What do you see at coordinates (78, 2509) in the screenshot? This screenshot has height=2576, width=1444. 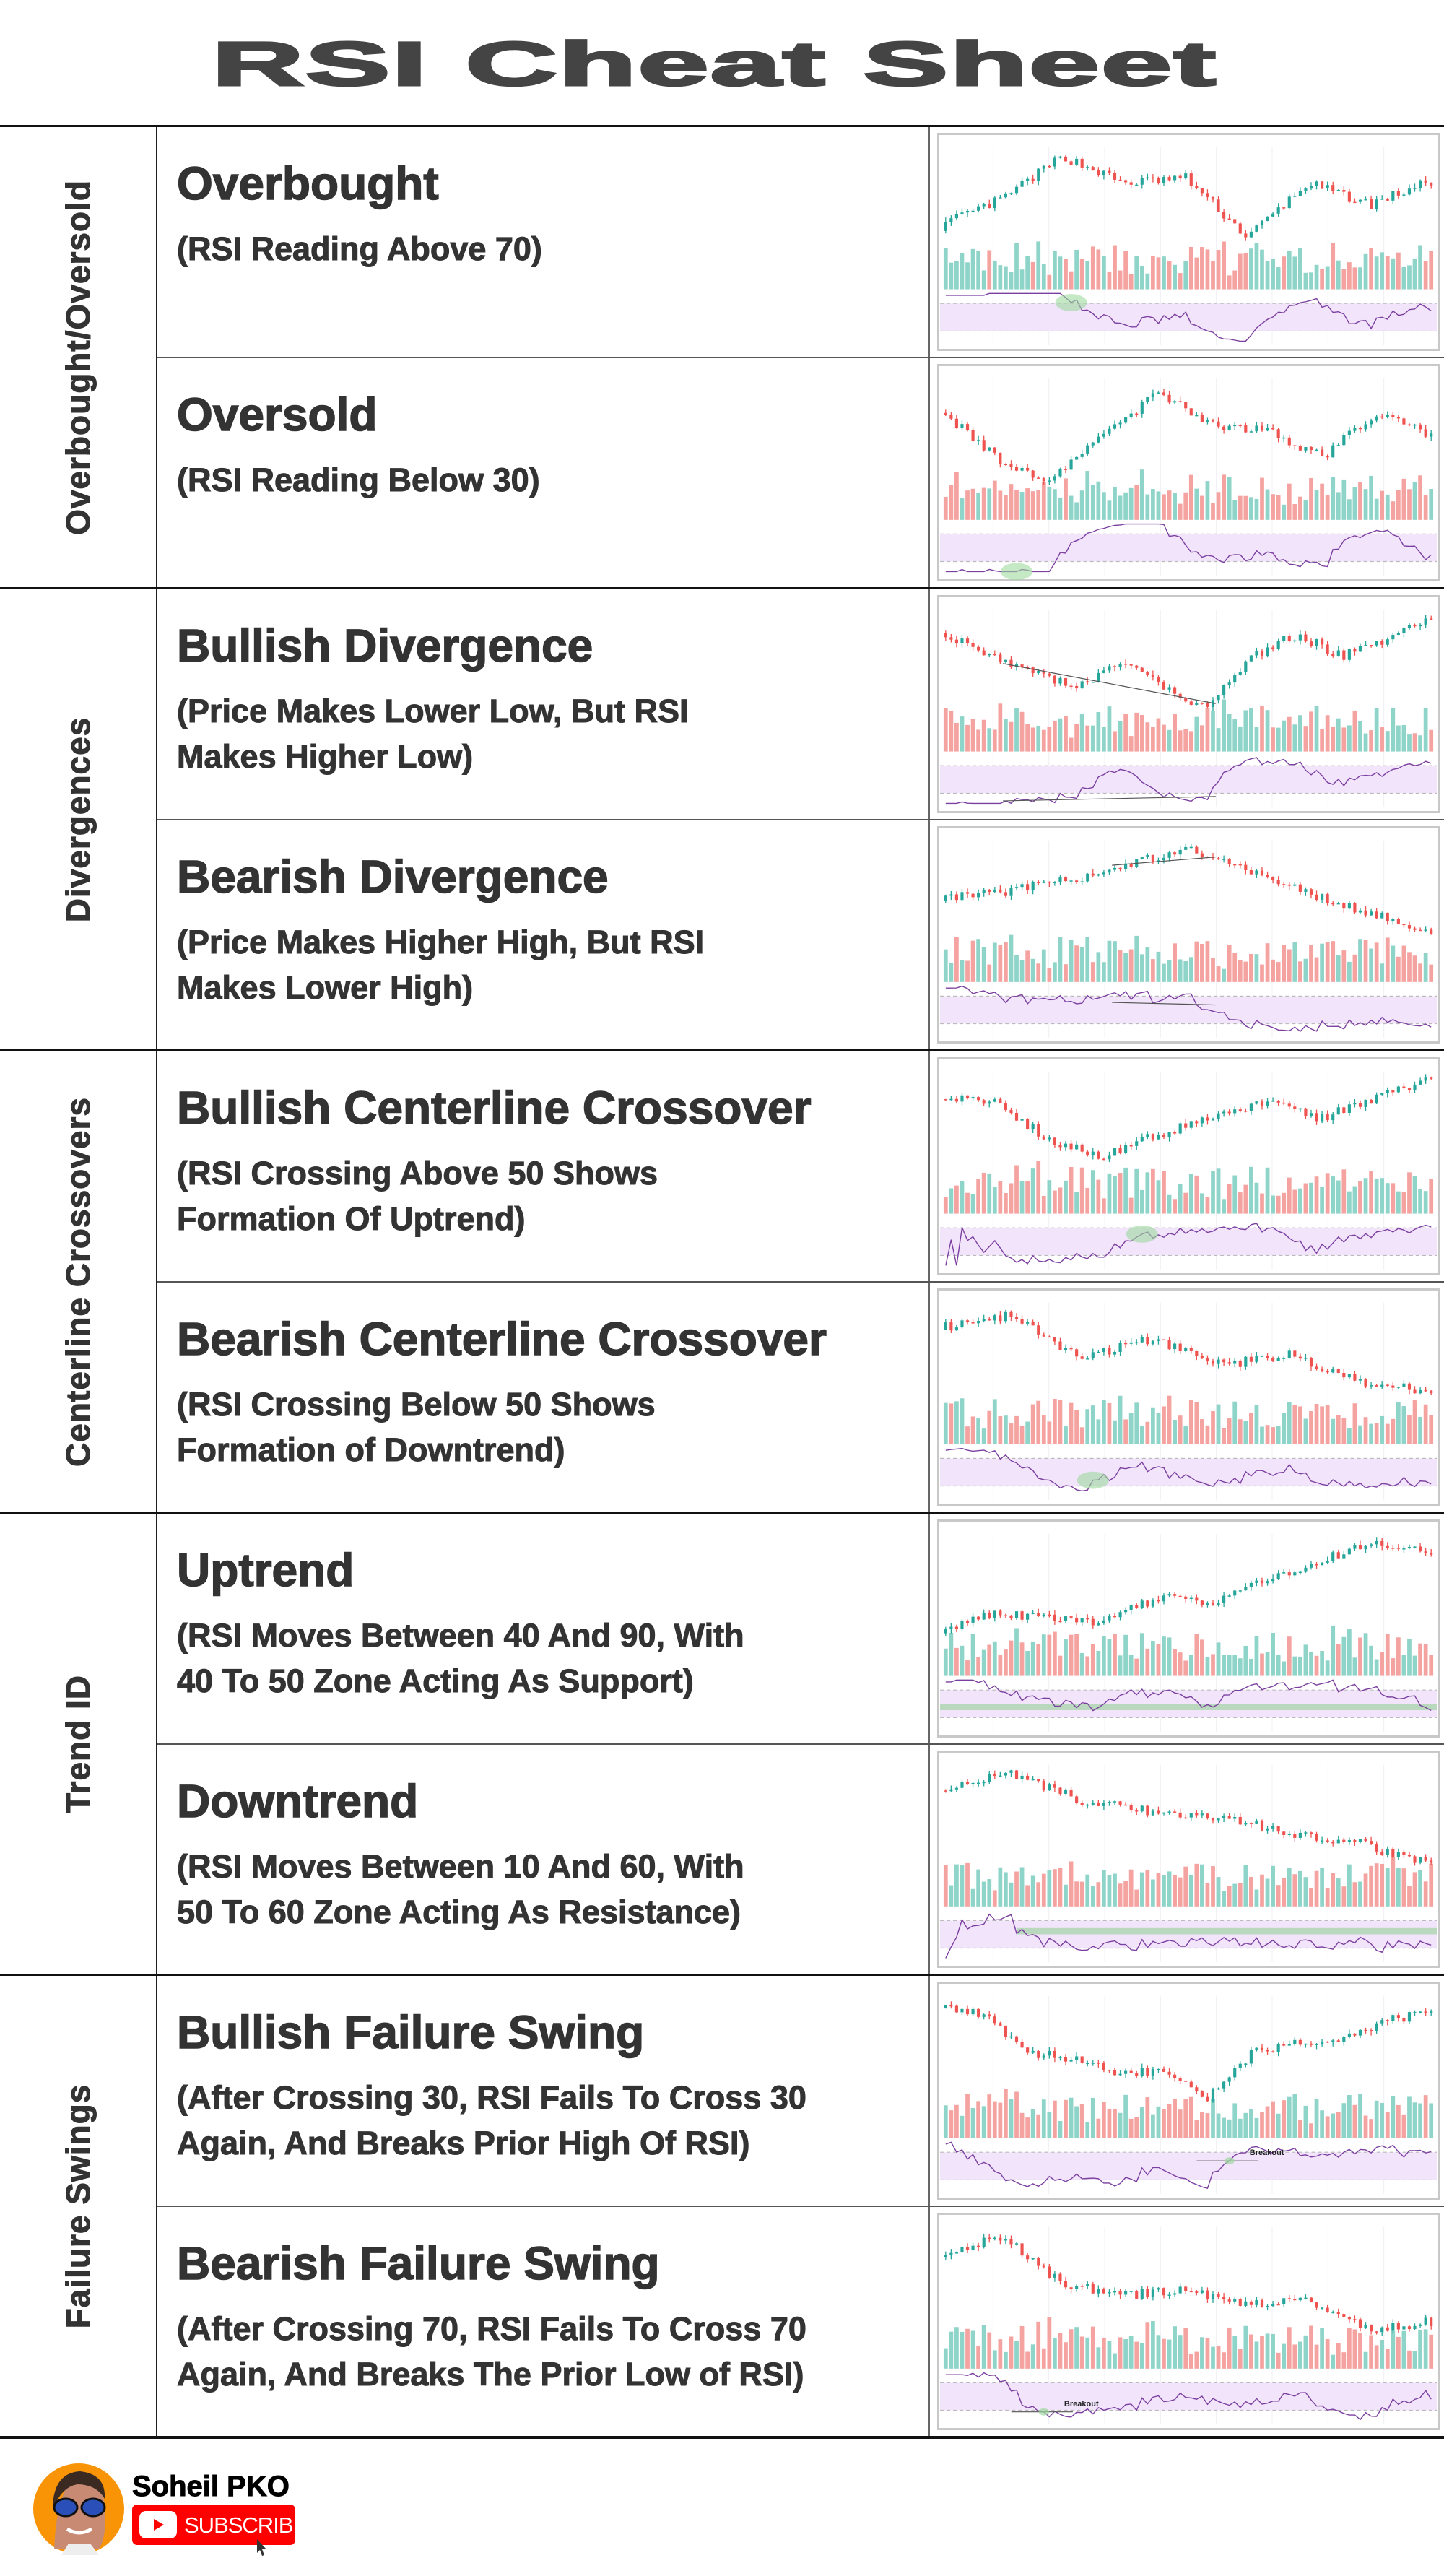 I see `avatar` at bounding box center [78, 2509].